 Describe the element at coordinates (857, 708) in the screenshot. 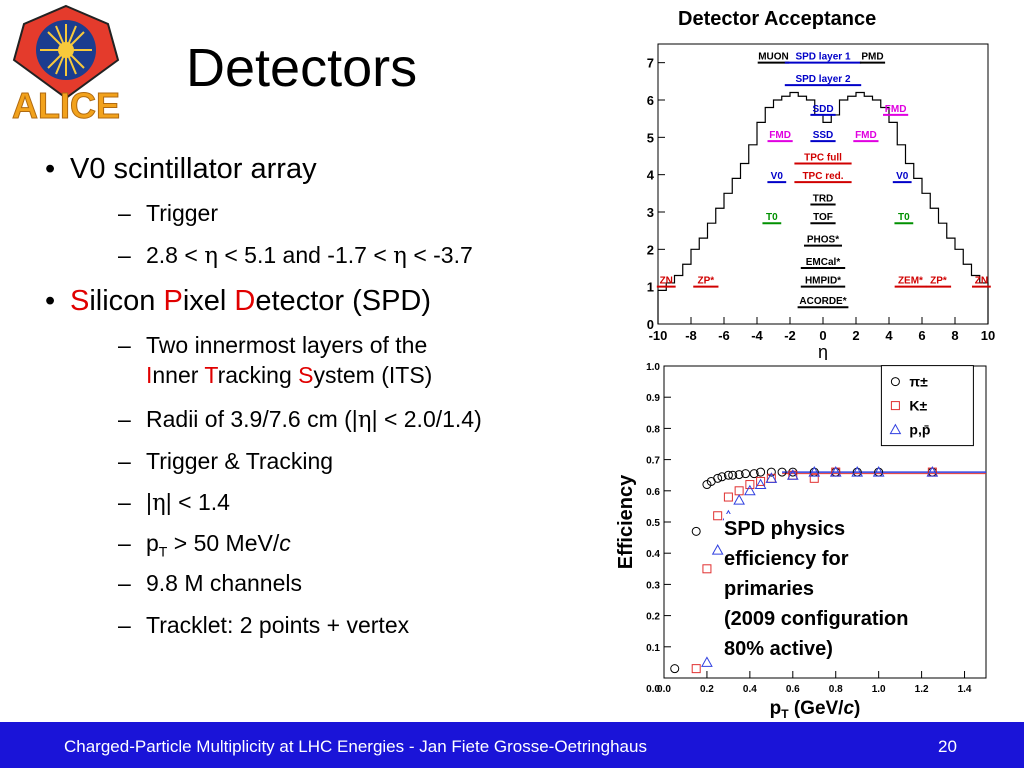

I see `x-axis-label-part: )` at that location.